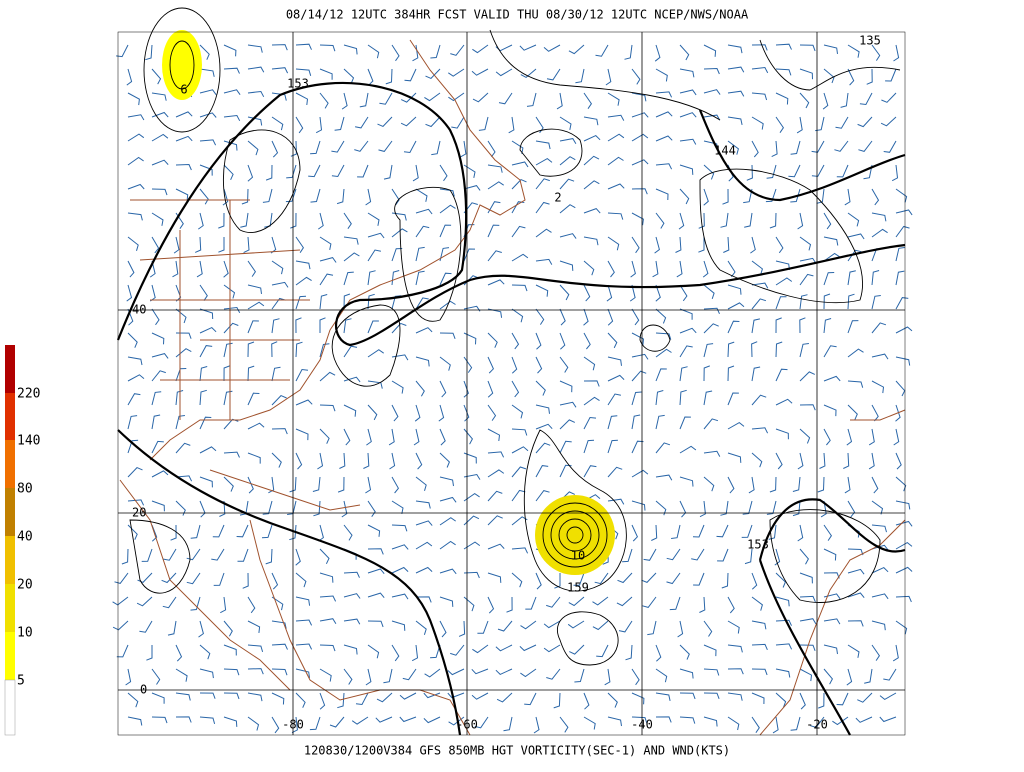 The height and width of the screenshot is (772, 1024). I want to click on contour-label: 153, so click(758, 545).